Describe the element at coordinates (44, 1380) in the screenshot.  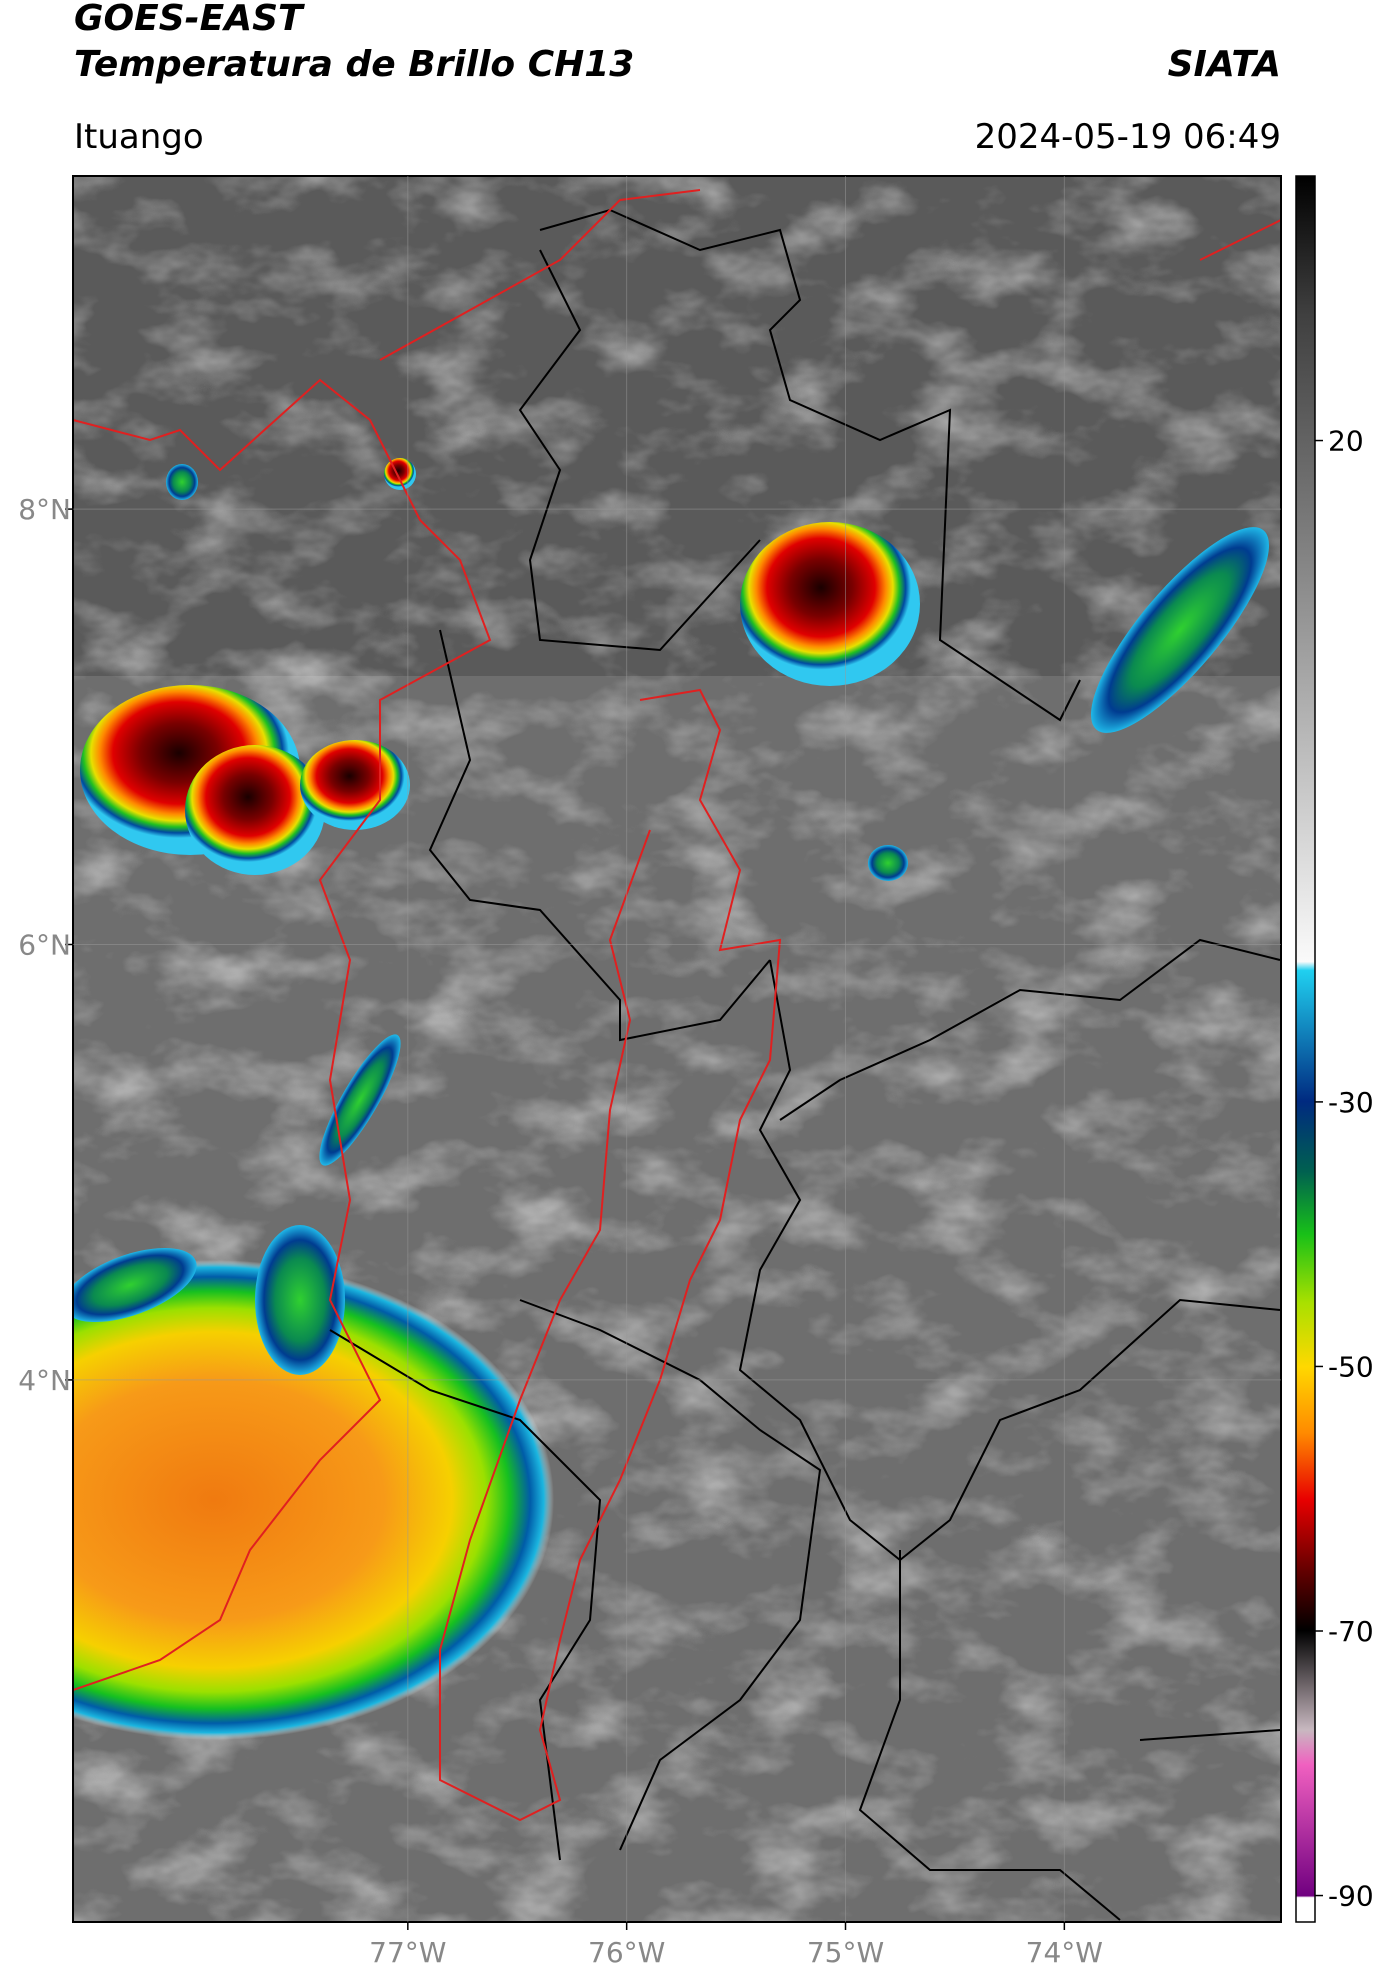
I see `y-tick-label: 4°N` at that location.